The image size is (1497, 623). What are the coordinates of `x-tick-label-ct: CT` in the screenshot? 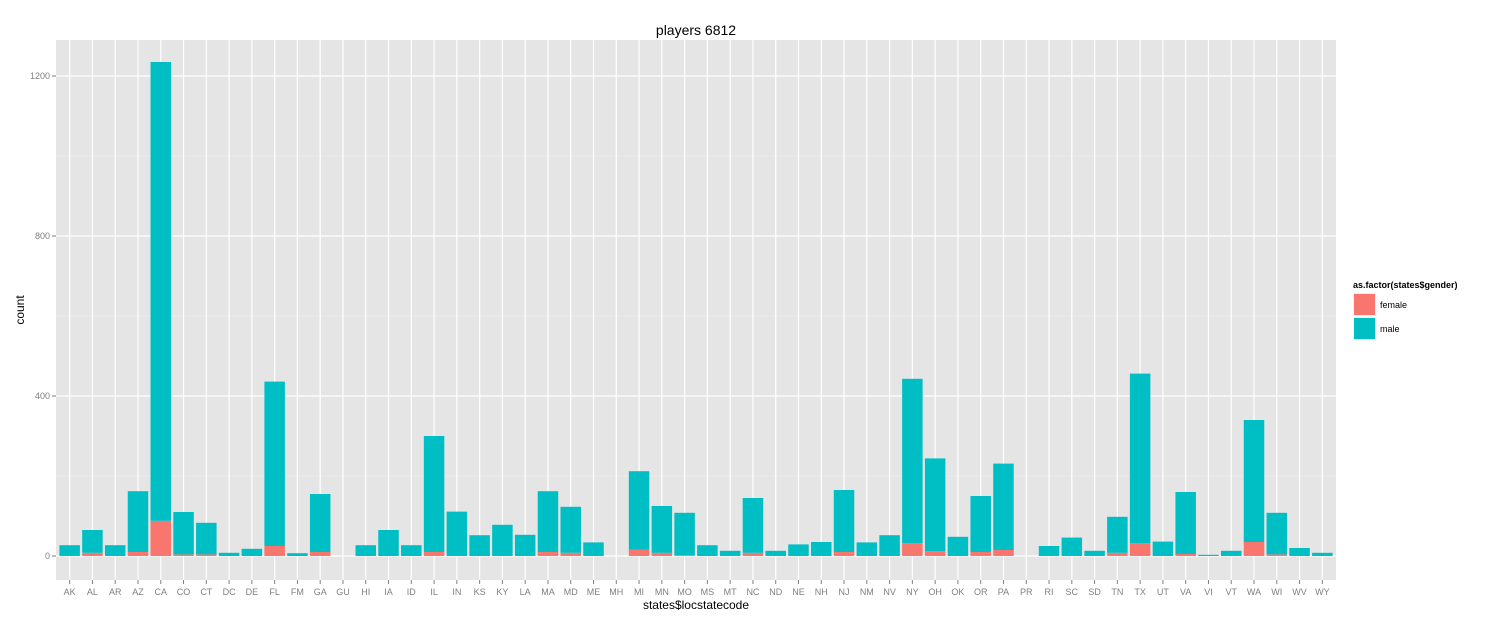 It's located at (206, 592).